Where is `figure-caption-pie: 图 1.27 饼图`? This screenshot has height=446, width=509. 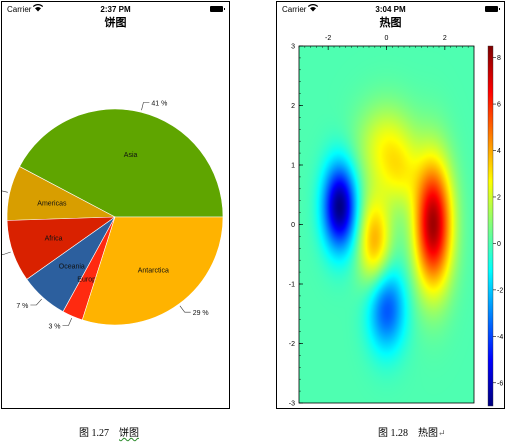 figure-caption-pie: 图 1.27 饼图 is located at coordinates (109, 431).